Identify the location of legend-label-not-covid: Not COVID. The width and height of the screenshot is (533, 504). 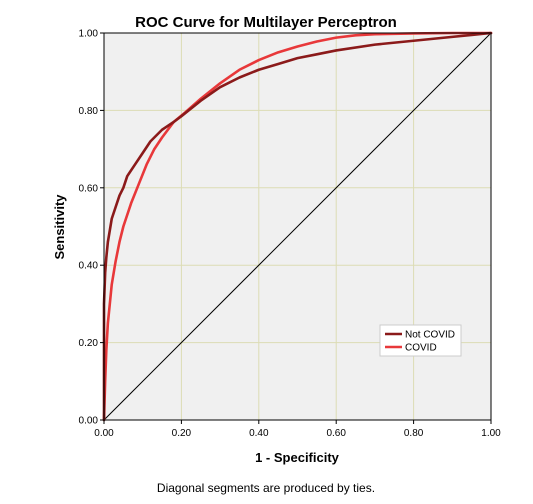
(430, 335).